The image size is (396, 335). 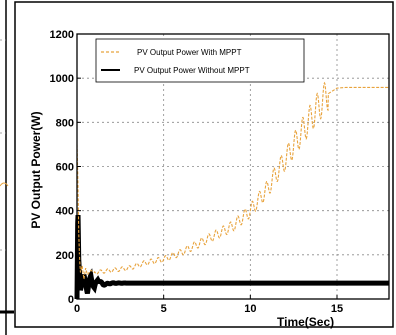 I want to click on y-tick-label: 800, so click(x=65, y=123).